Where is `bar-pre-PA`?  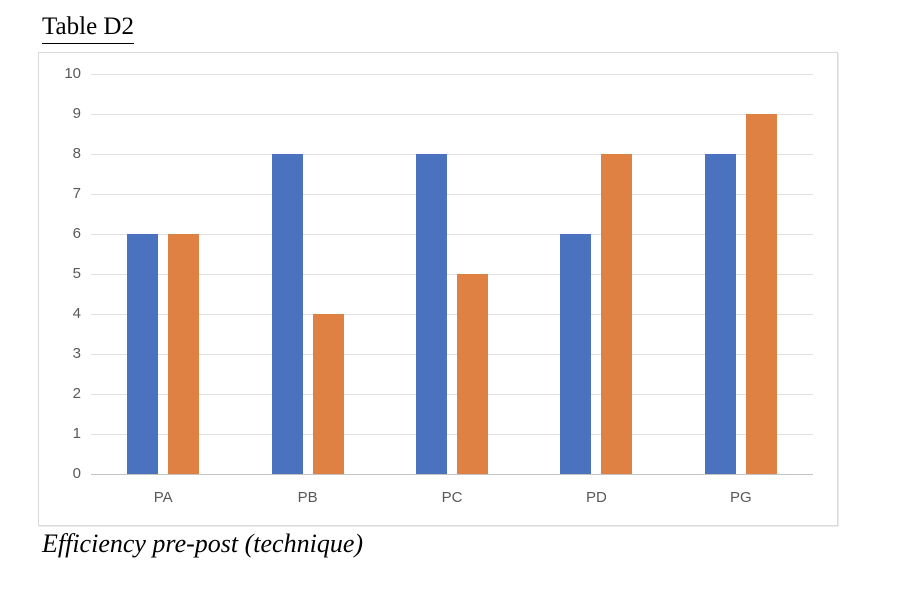
bar-pre-PA is located at coordinates (143, 354).